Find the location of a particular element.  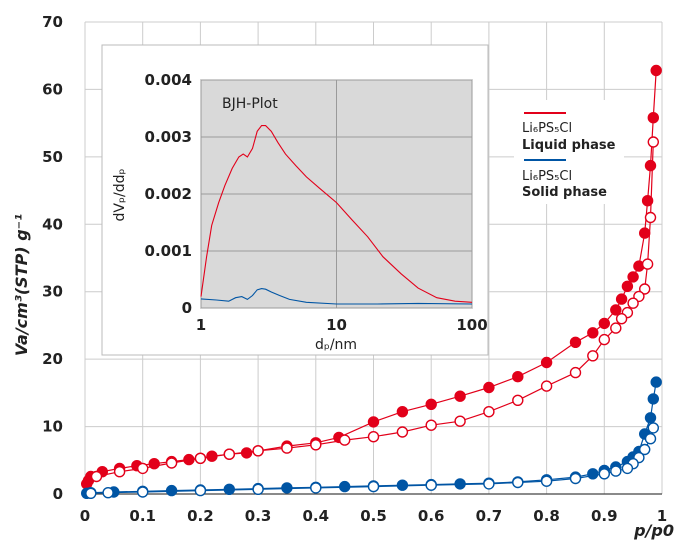

x-tick-label: 0.2 is located at coordinates (200, 516).